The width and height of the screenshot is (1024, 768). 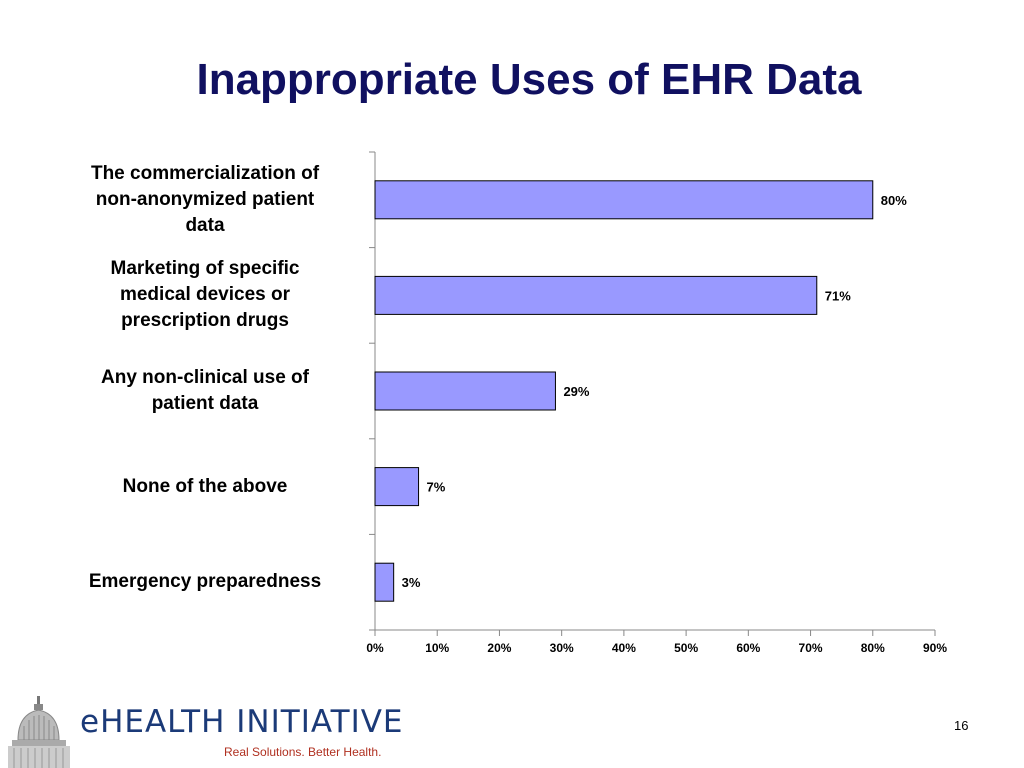 I want to click on x-tick-label: 30%, so click(x=562, y=648).